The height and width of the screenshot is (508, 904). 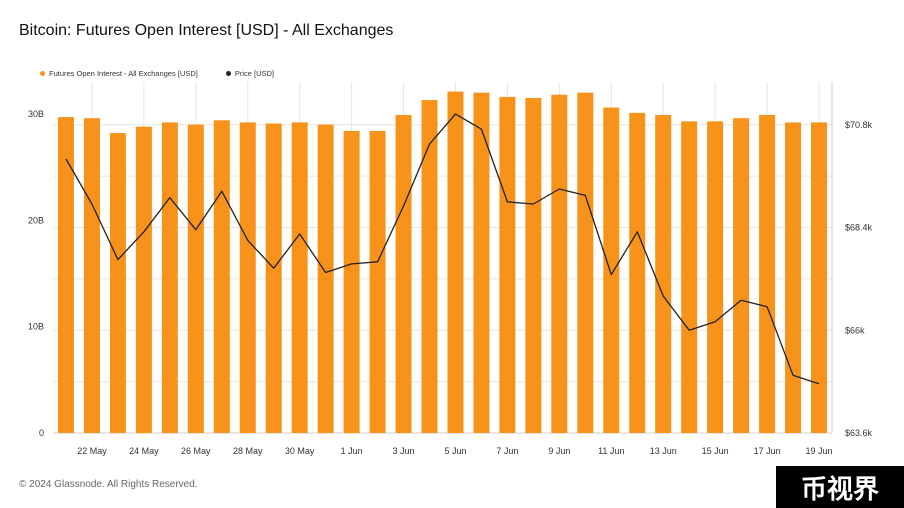 I want to click on right-axis-ticks: $63.6k $66k $68.4k $70.8k, so click(x=859, y=279).